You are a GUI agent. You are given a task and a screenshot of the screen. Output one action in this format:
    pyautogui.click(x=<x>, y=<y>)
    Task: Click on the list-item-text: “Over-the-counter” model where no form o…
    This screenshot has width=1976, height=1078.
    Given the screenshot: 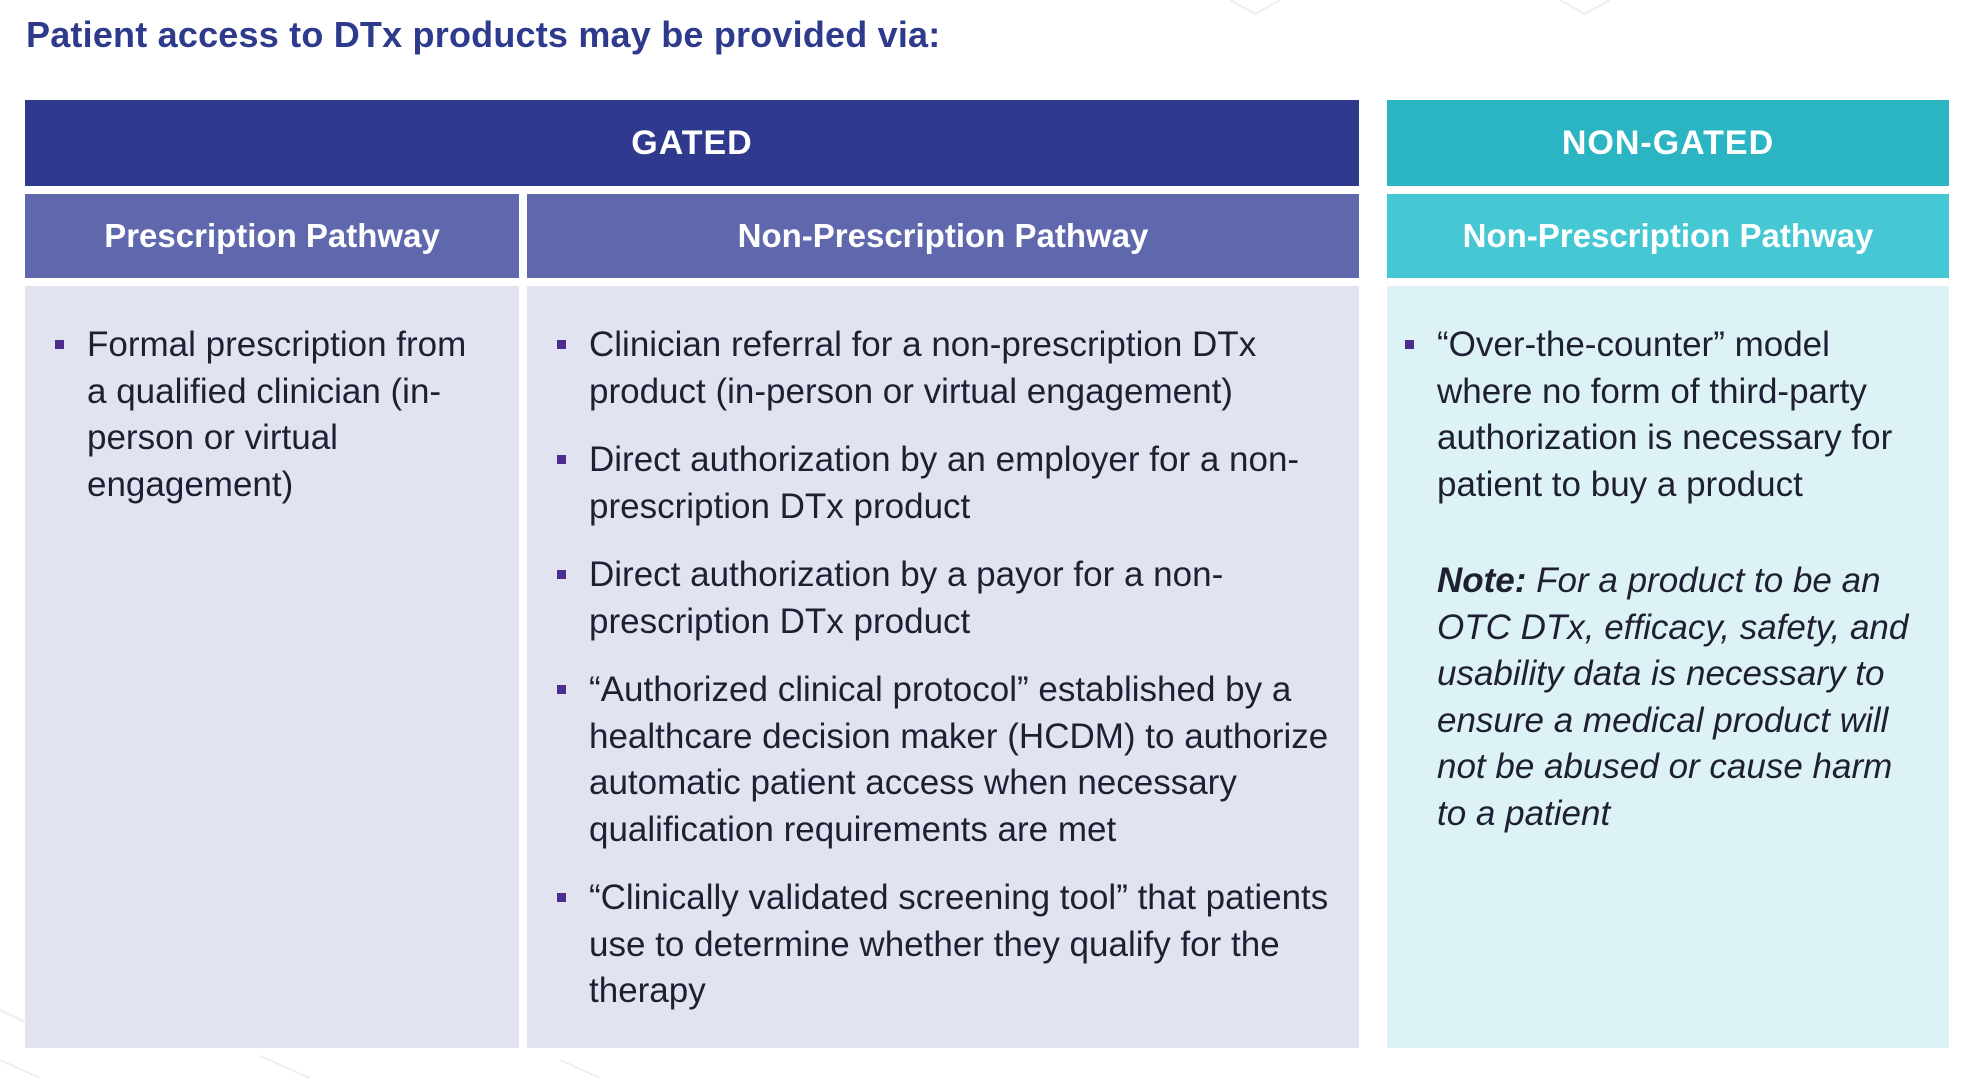 What is the action you would take?
    pyautogui.click(x=1665, y=414)
    